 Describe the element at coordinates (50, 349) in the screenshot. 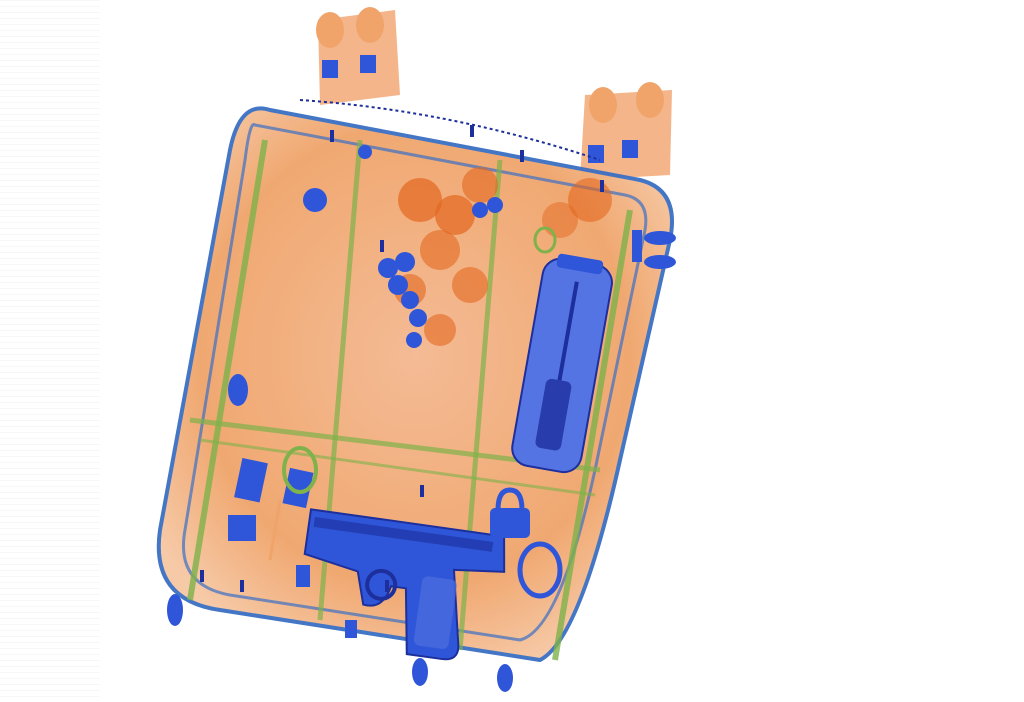

I see `scanline-artifact` at that location.